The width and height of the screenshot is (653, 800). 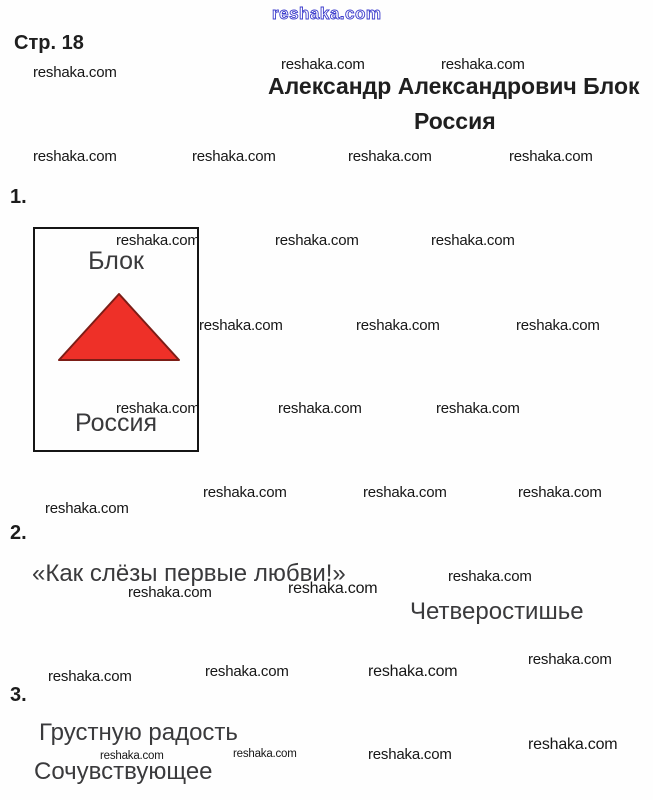 What do you see at coordinates (49, 43) in the screenshot?
I see `page-number-label: Стр. 18` at bounding box center [49, 43].